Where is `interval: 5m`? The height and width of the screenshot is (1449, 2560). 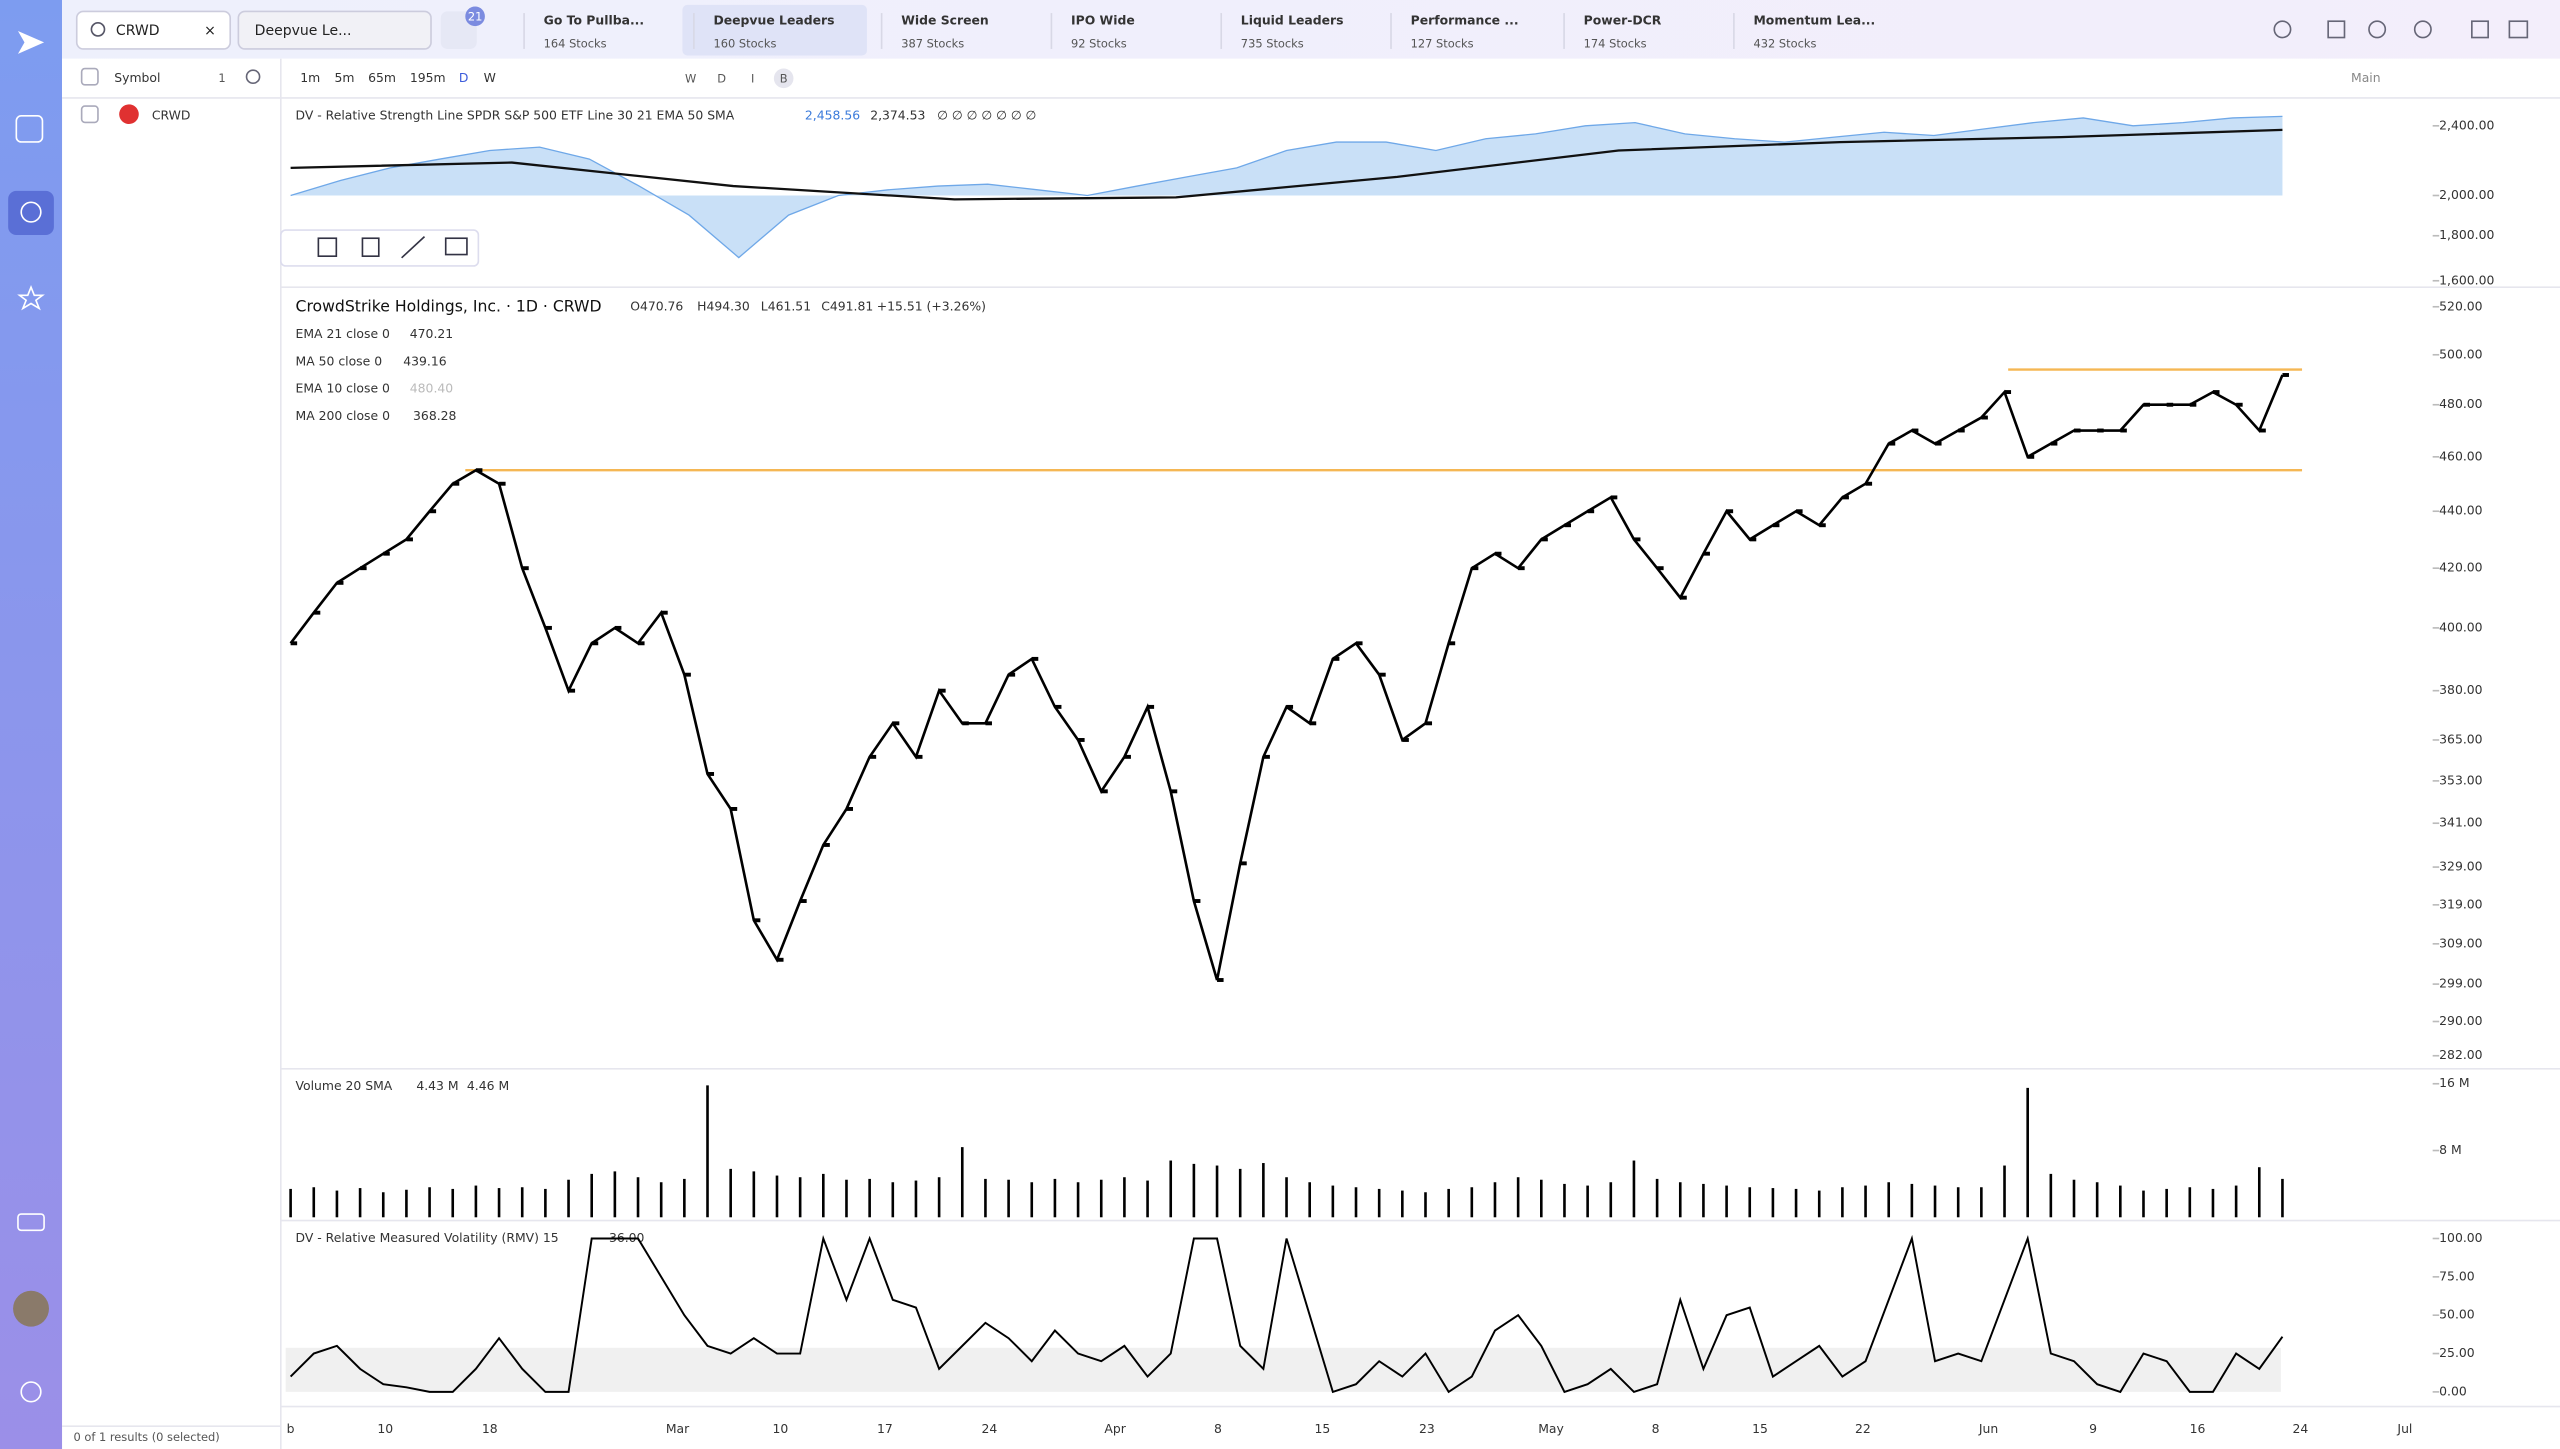
interval: 5m is located at coordinates (345, 77).